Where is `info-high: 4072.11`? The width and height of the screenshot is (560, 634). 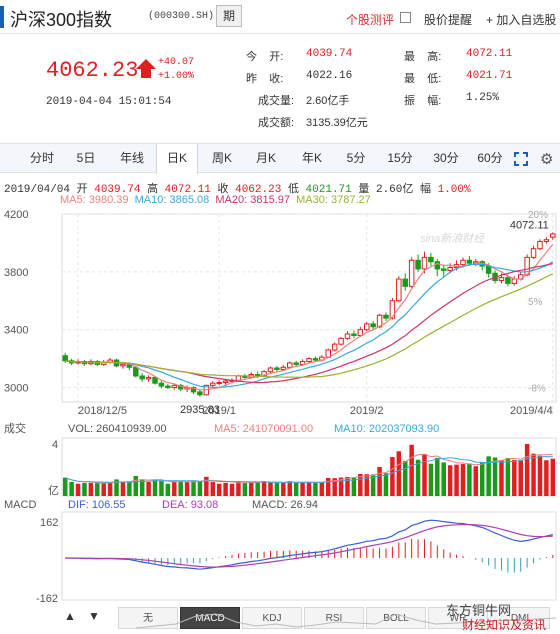 info-high: 4072.11 is located at coordinates (187, 190).